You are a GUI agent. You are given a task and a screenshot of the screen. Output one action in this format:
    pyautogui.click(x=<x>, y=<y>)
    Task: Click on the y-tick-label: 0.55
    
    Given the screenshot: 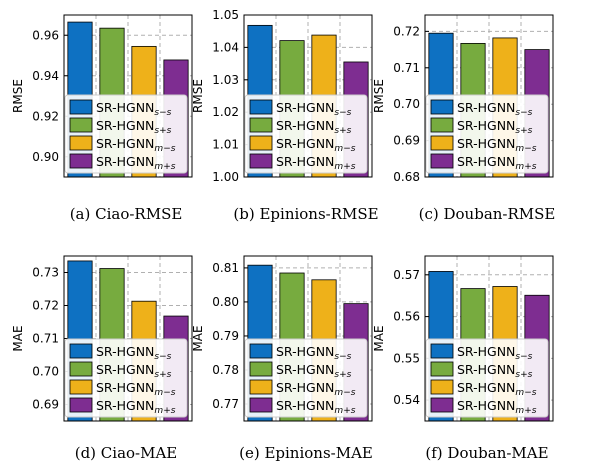 What is the action you would take?
    pyautogui.click(x=406, y=358)
    